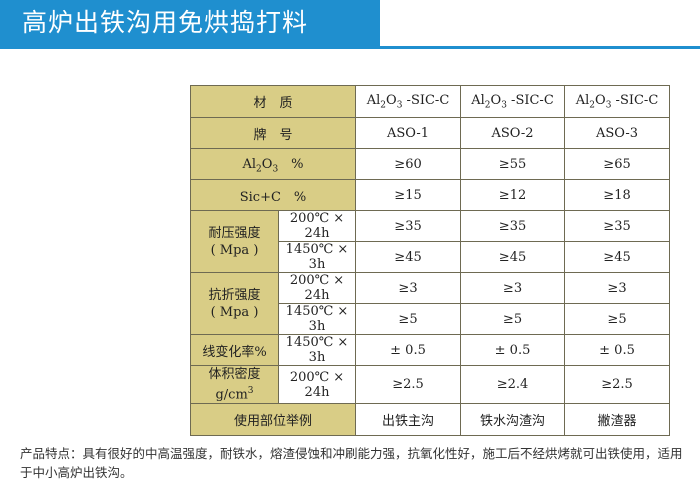  I want to click on usage-cell: 铁水沟渣沟, so click(513, 420).